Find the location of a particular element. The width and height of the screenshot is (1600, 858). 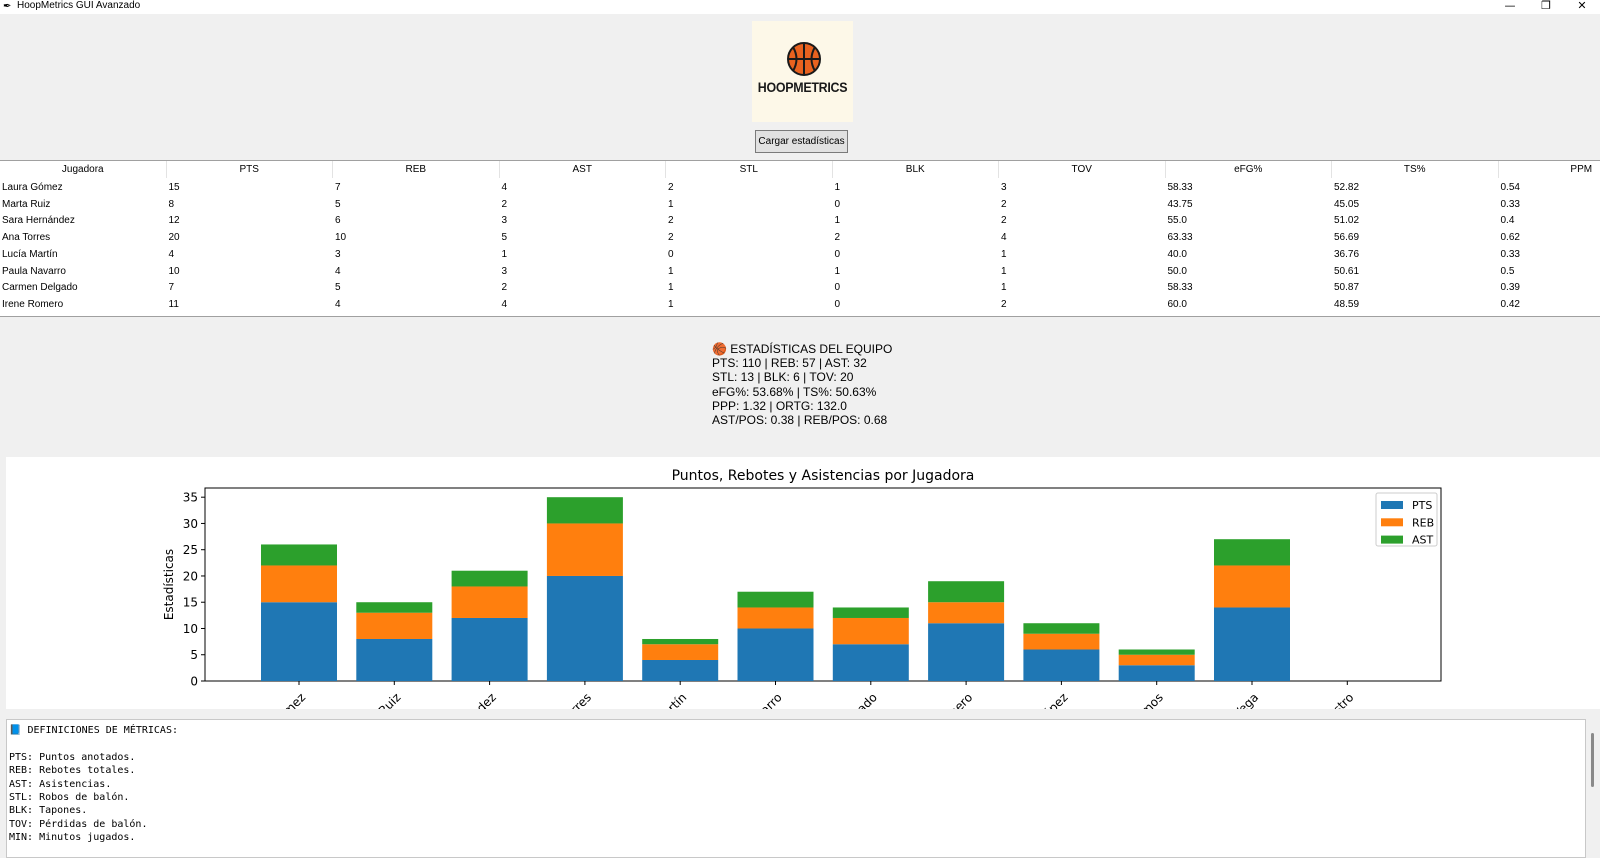

ball-emoji-icon: 🏀 is located at coordinates (719, 349).